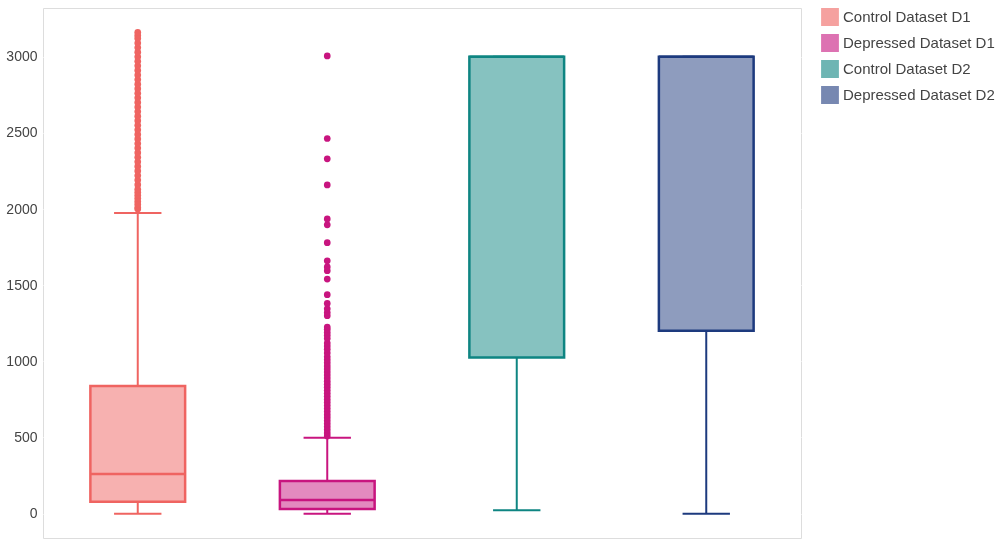 The width and height of the screenshot is (1006, 545). I want to click on y-tick-label: 1500, so click(22, 284).